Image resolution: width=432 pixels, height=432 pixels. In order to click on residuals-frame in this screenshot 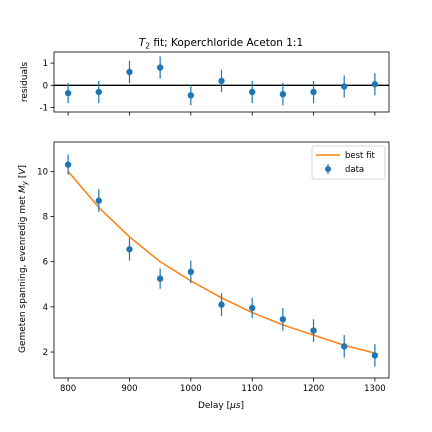, I will do `click(221, 82)`.